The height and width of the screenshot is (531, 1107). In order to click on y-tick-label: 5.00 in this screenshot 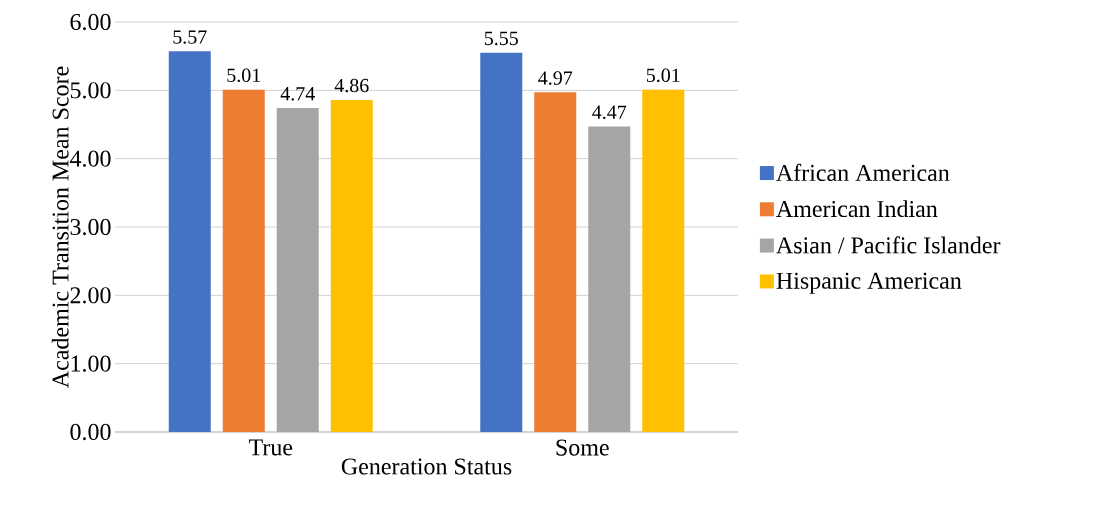, I will do `click(90, 90)`.